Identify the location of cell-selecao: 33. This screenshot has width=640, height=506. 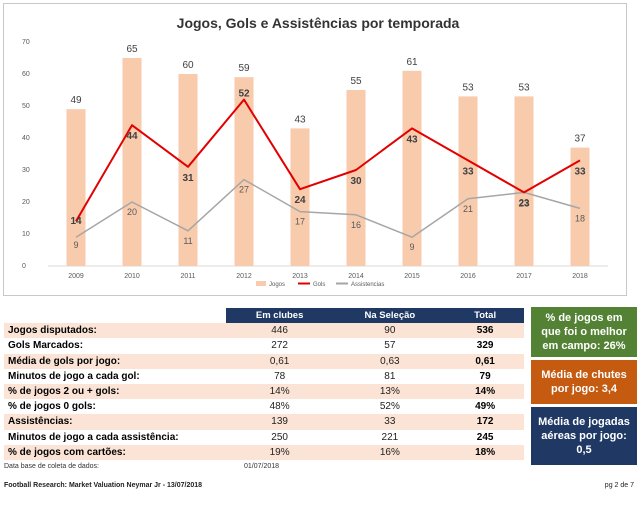
(390, 422).